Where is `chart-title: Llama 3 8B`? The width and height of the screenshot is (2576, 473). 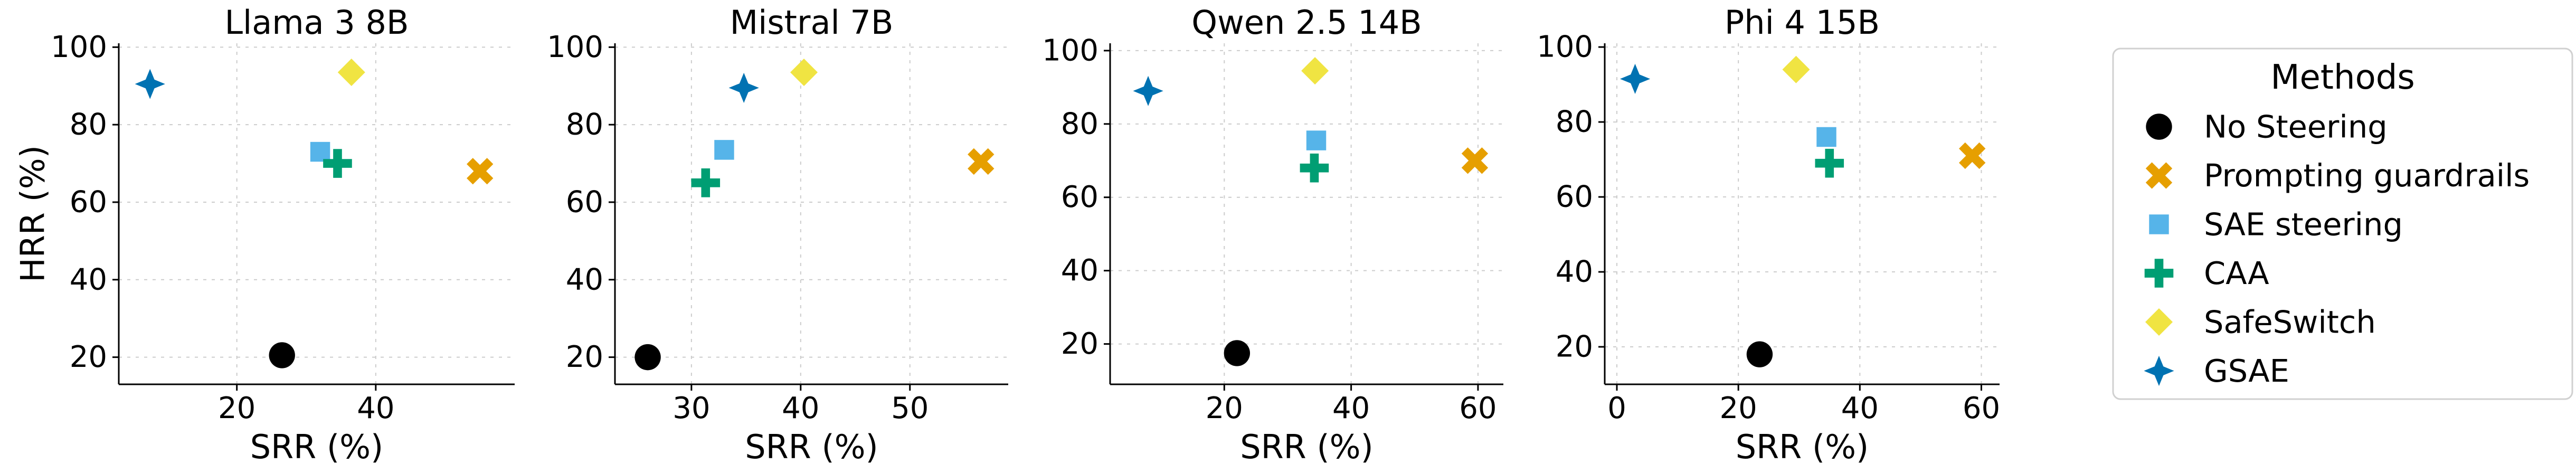 chart-title: Llama 3 8B is located at coordinates (317, 22).